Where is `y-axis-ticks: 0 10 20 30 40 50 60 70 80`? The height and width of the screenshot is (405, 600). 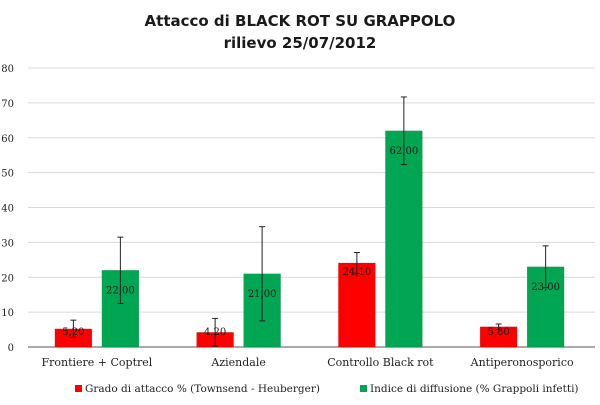 y-axis-ticks: 0 10 20 30 40 50 60 70 80 is located at coordinates (7, 209).